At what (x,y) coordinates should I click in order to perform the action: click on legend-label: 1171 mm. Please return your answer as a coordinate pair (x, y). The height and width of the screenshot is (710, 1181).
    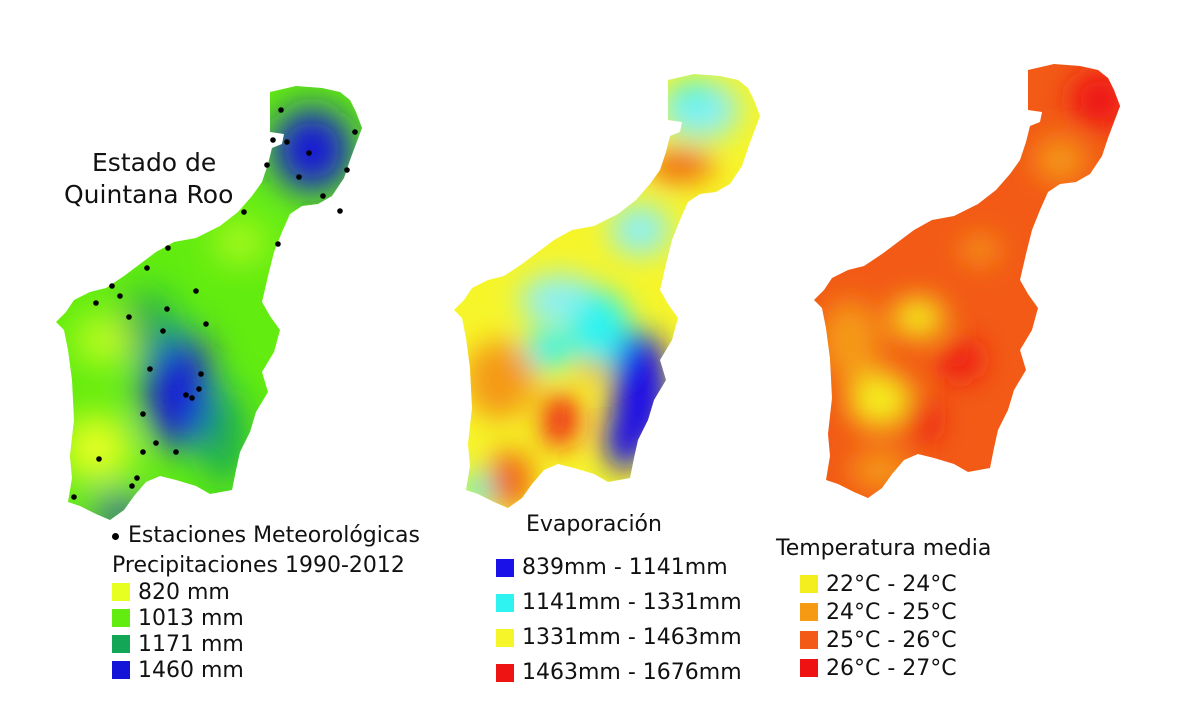
    Looking at the image, I should click on (191, 644).